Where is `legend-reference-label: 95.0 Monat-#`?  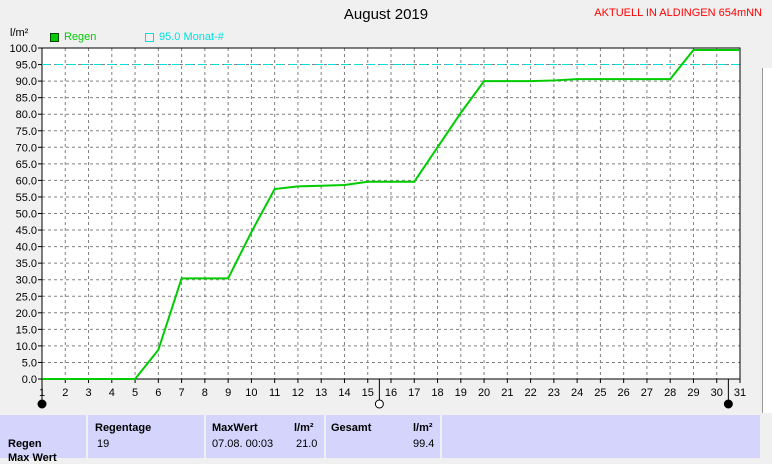
legend-reference-label: 95.0 Monat-# is located at coordinates (191, 37).